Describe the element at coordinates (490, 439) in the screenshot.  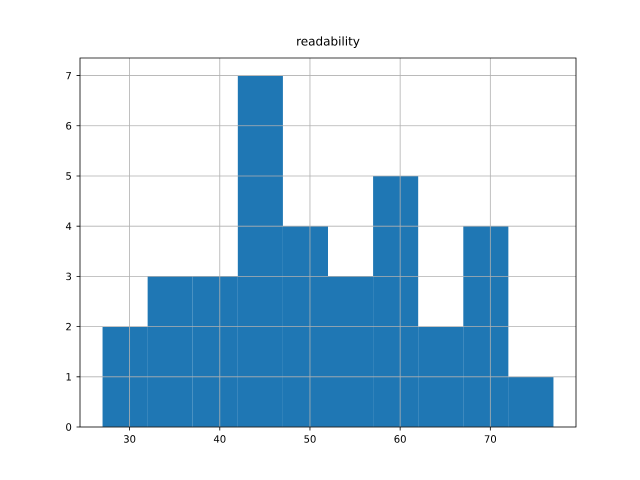
I see `x-tick-label: 70` at that location.